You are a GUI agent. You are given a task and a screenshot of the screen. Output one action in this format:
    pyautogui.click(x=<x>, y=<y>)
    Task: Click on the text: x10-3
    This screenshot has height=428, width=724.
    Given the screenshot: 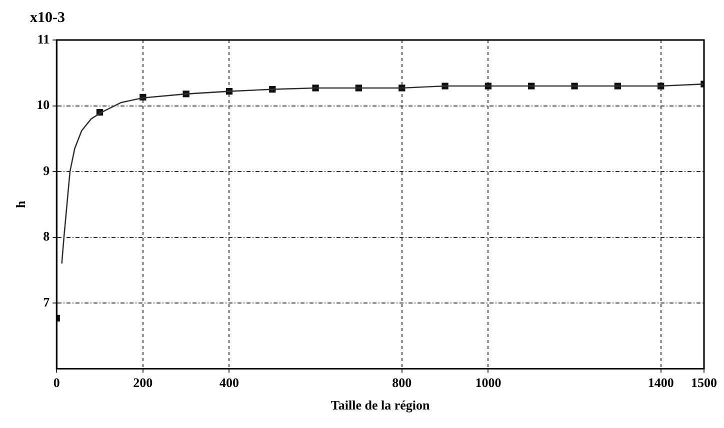 What is the action you would take?
    pyautogui.click(x=47, y=18)
    